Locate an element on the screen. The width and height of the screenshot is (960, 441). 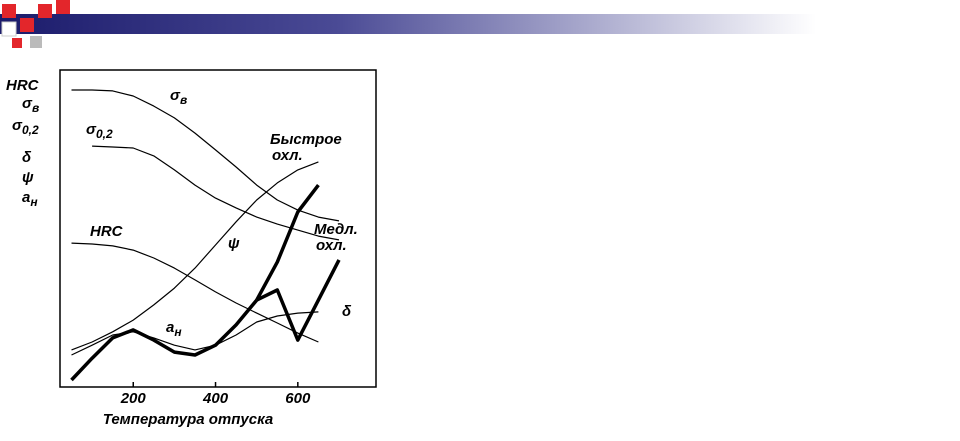
y-axis-label: aн is located at coordinates (30, 199).